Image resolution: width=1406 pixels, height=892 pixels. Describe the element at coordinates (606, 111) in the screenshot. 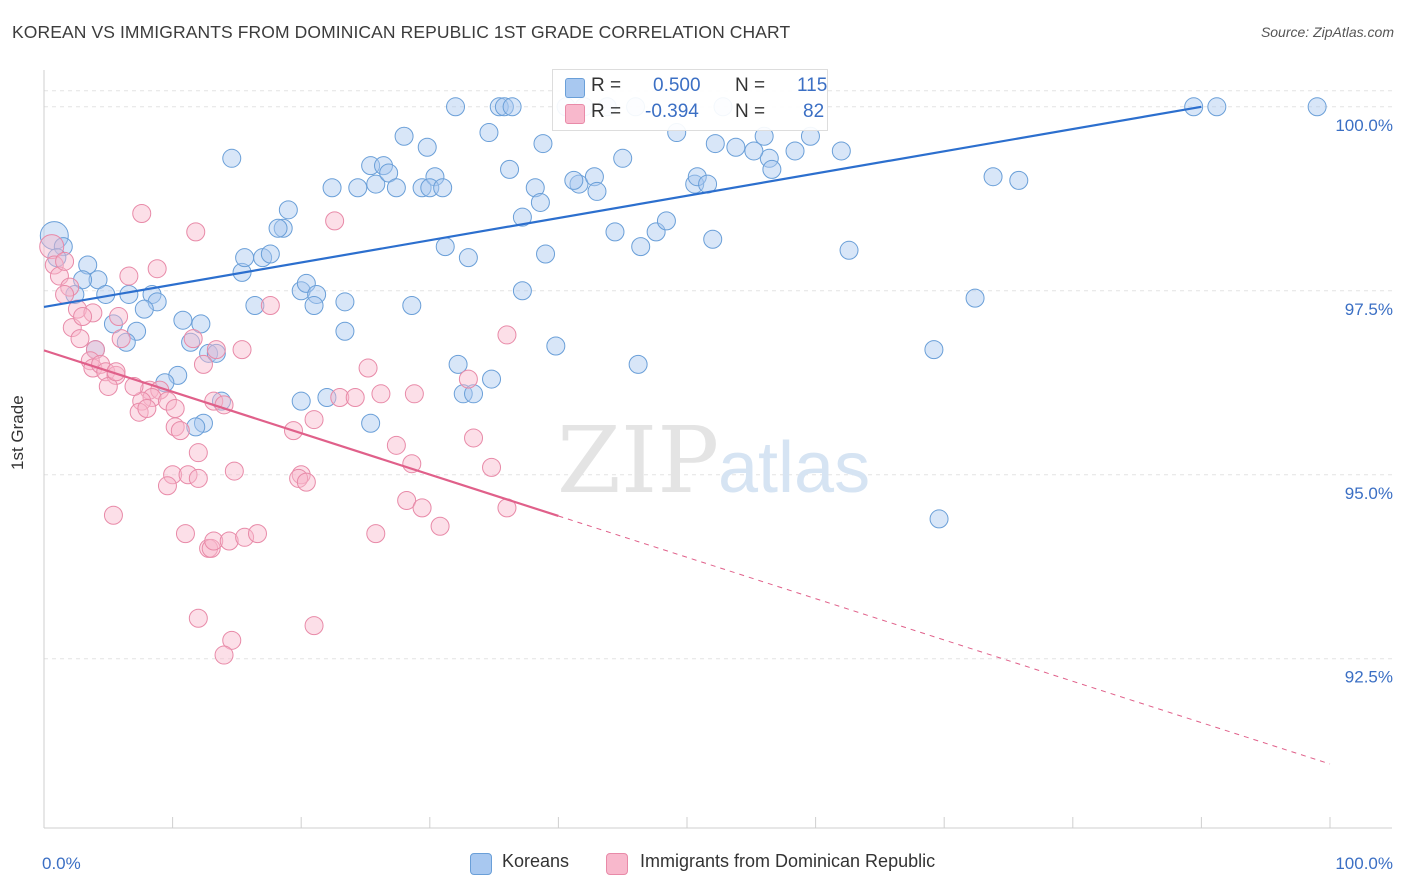

I see `r-label: R =` at that location.